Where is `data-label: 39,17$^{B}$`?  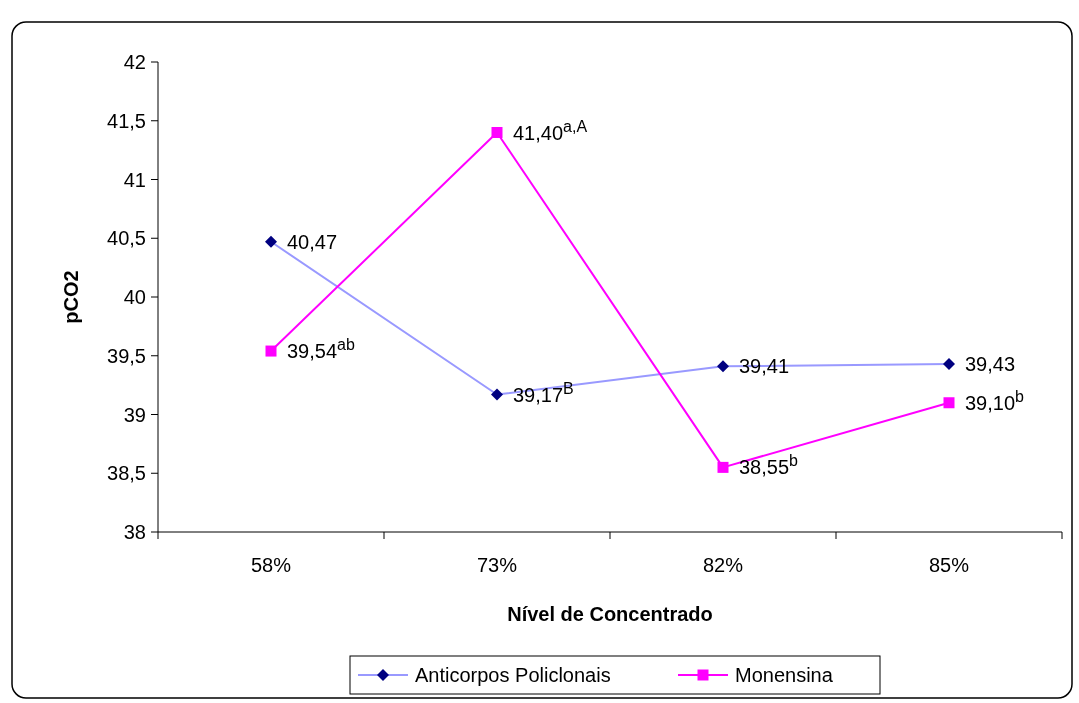 data-label: 39,17$^{B}$ is located at coordinates (543, 392).